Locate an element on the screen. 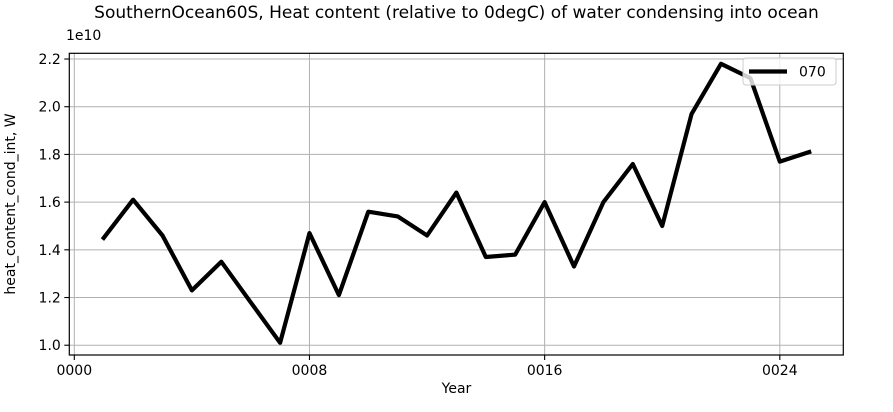 This screenshot has height=412, width=893. y-tick-label: 1.6 is located at coordinates (50, 203).